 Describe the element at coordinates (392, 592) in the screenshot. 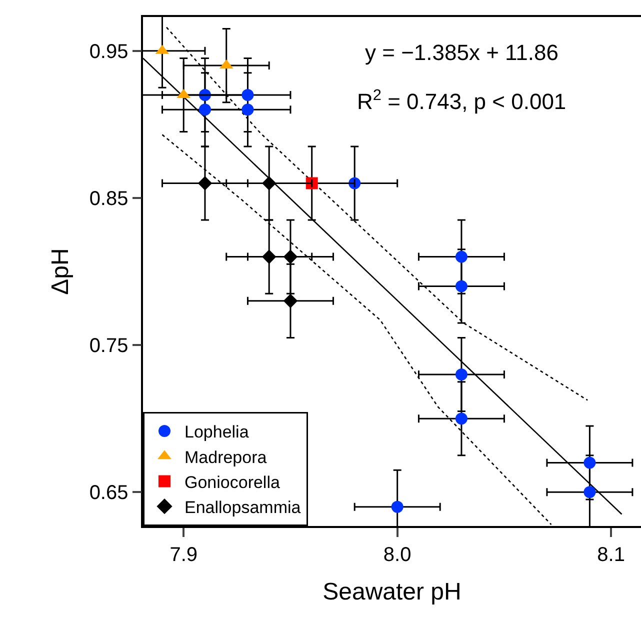

I see `x-axis-title: Seawater pH` at that location.